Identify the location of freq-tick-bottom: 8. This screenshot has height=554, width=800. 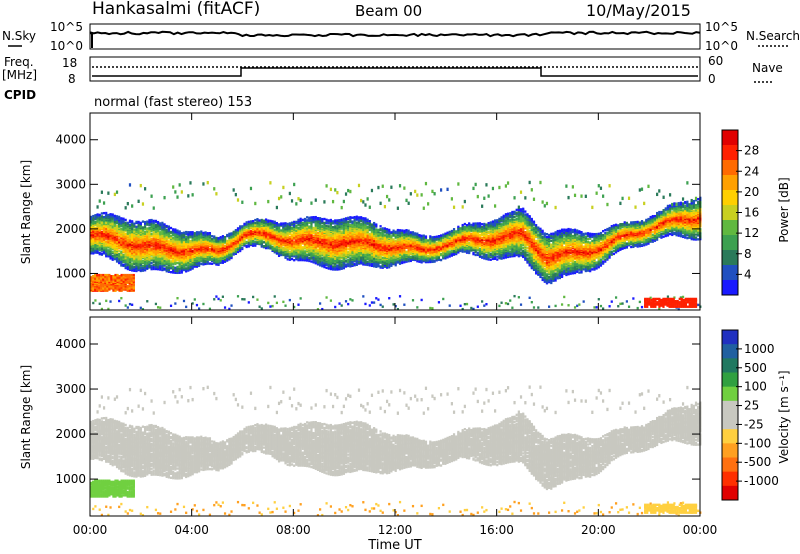
(72, 79).